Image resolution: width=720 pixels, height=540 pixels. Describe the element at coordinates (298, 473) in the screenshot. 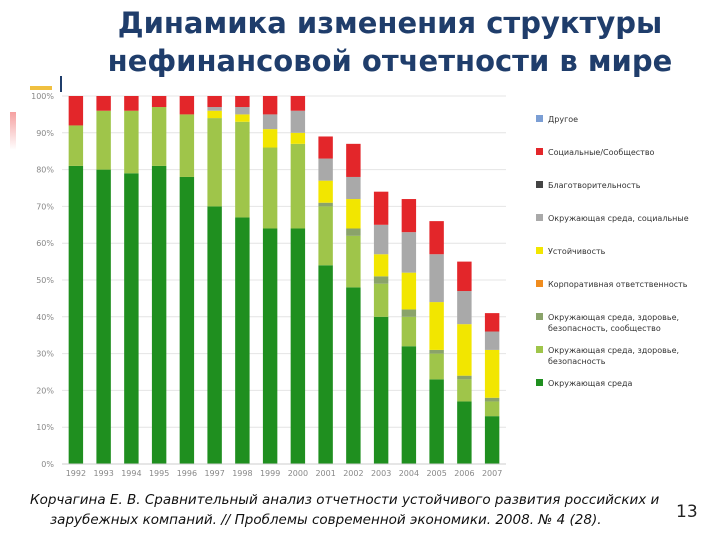

I see `x-tick-label: 2000` at that location.